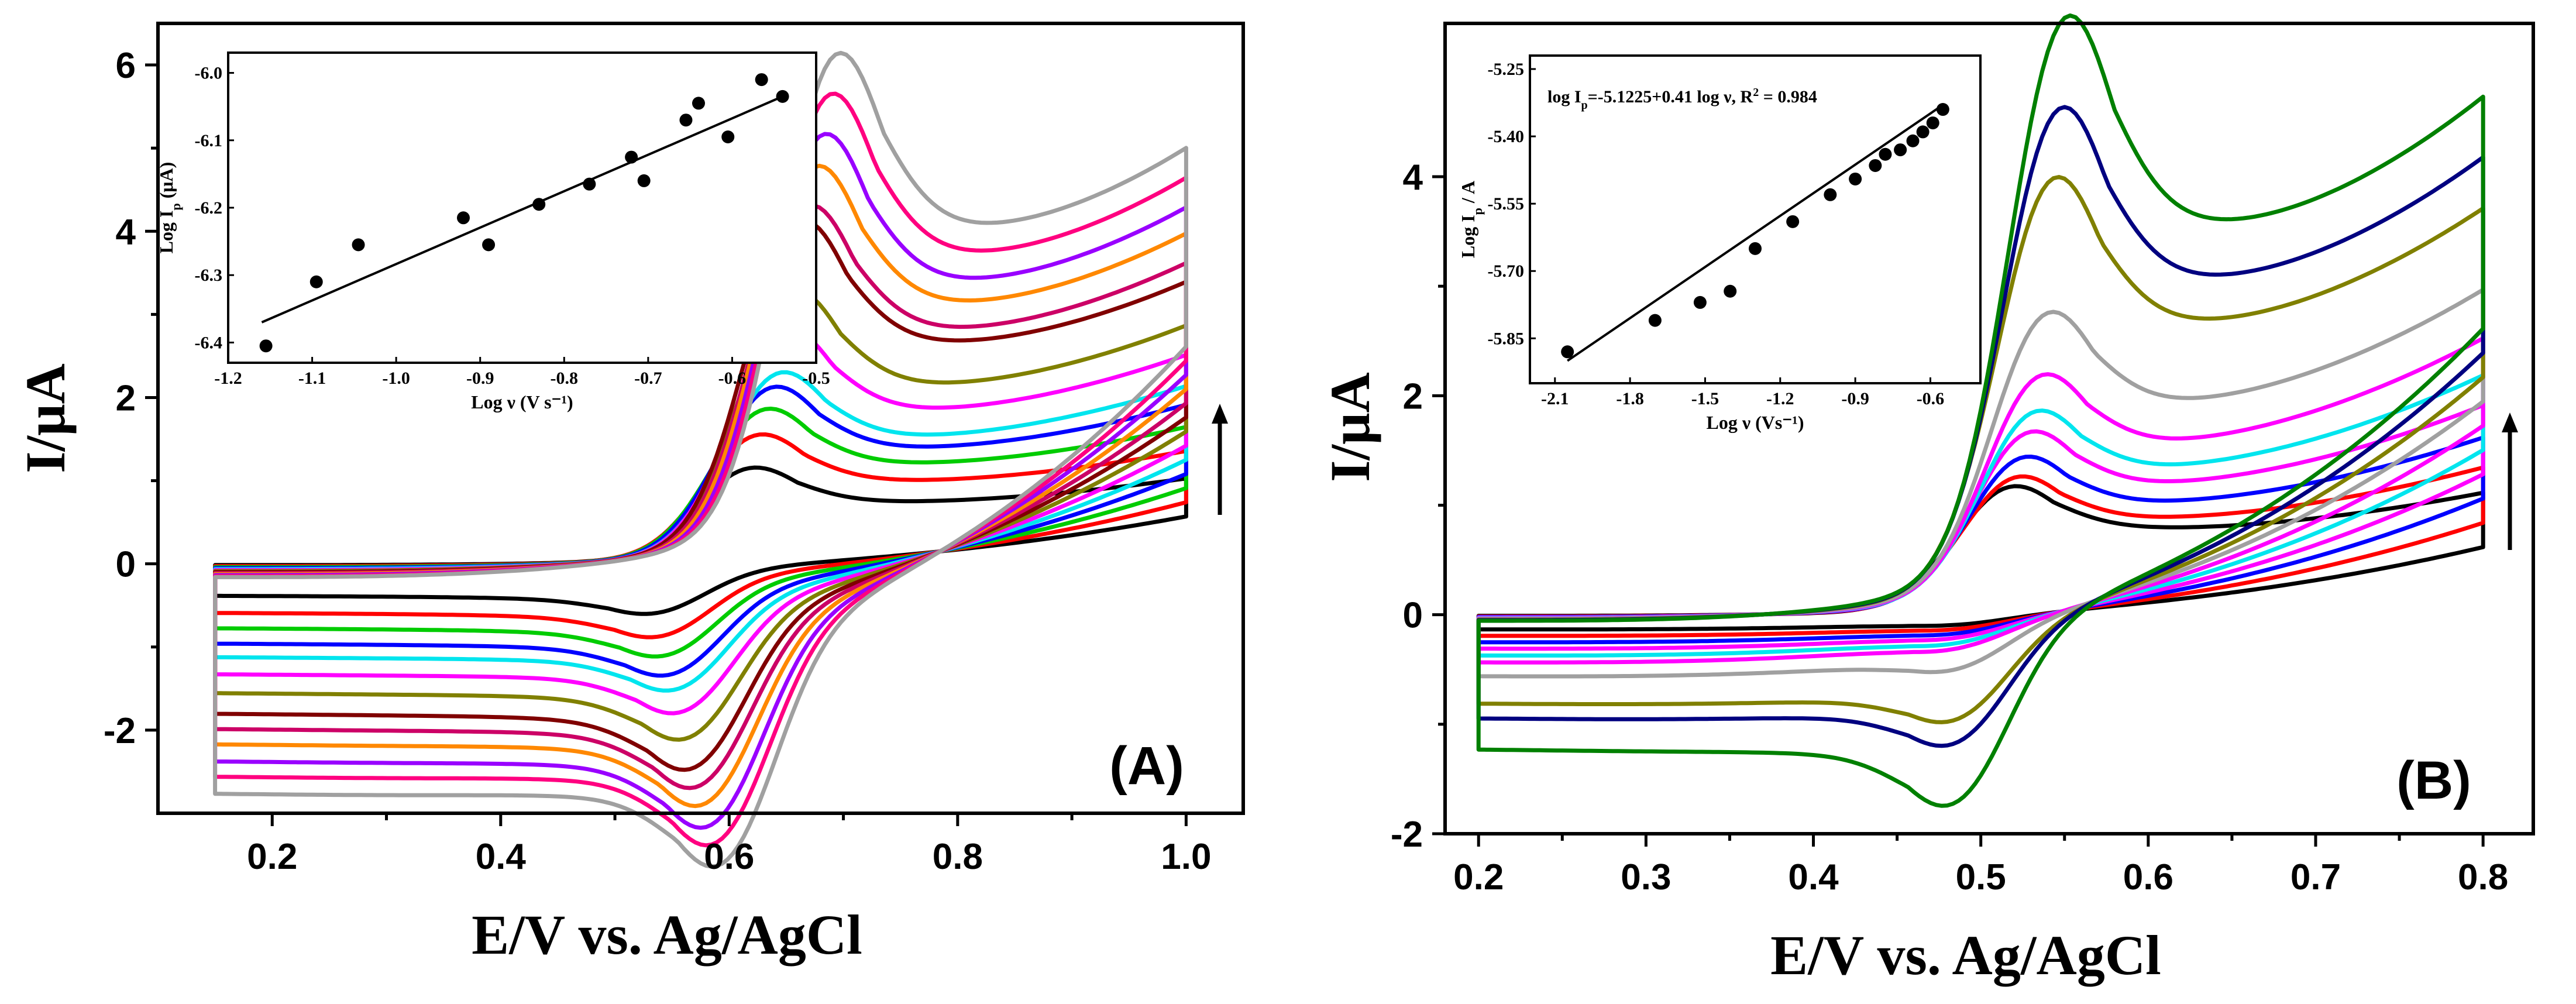  I want to click on x-tick-label: 0.7, so click(2316, 877).